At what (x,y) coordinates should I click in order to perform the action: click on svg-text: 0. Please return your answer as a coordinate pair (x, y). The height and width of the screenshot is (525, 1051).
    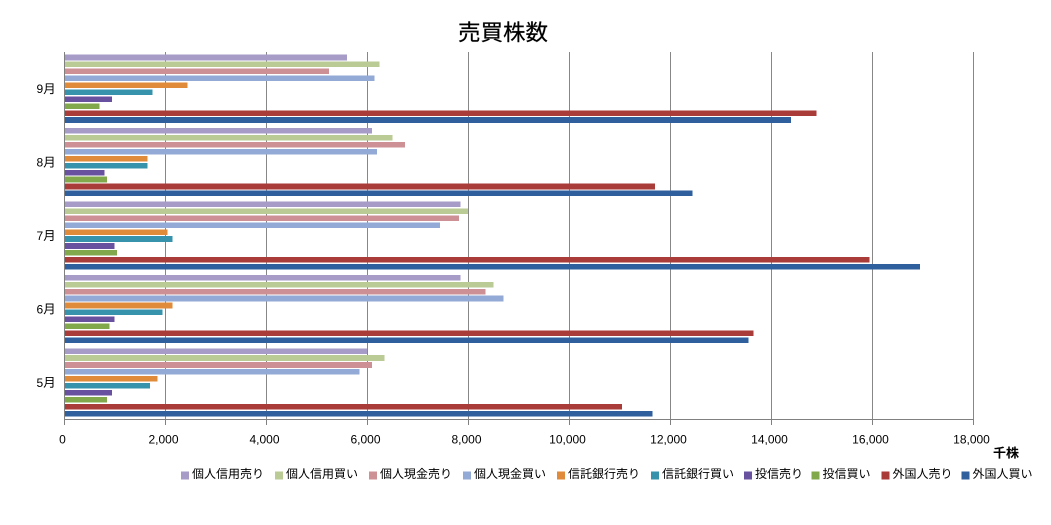
    Looking at the image, I should click on (62, 440).